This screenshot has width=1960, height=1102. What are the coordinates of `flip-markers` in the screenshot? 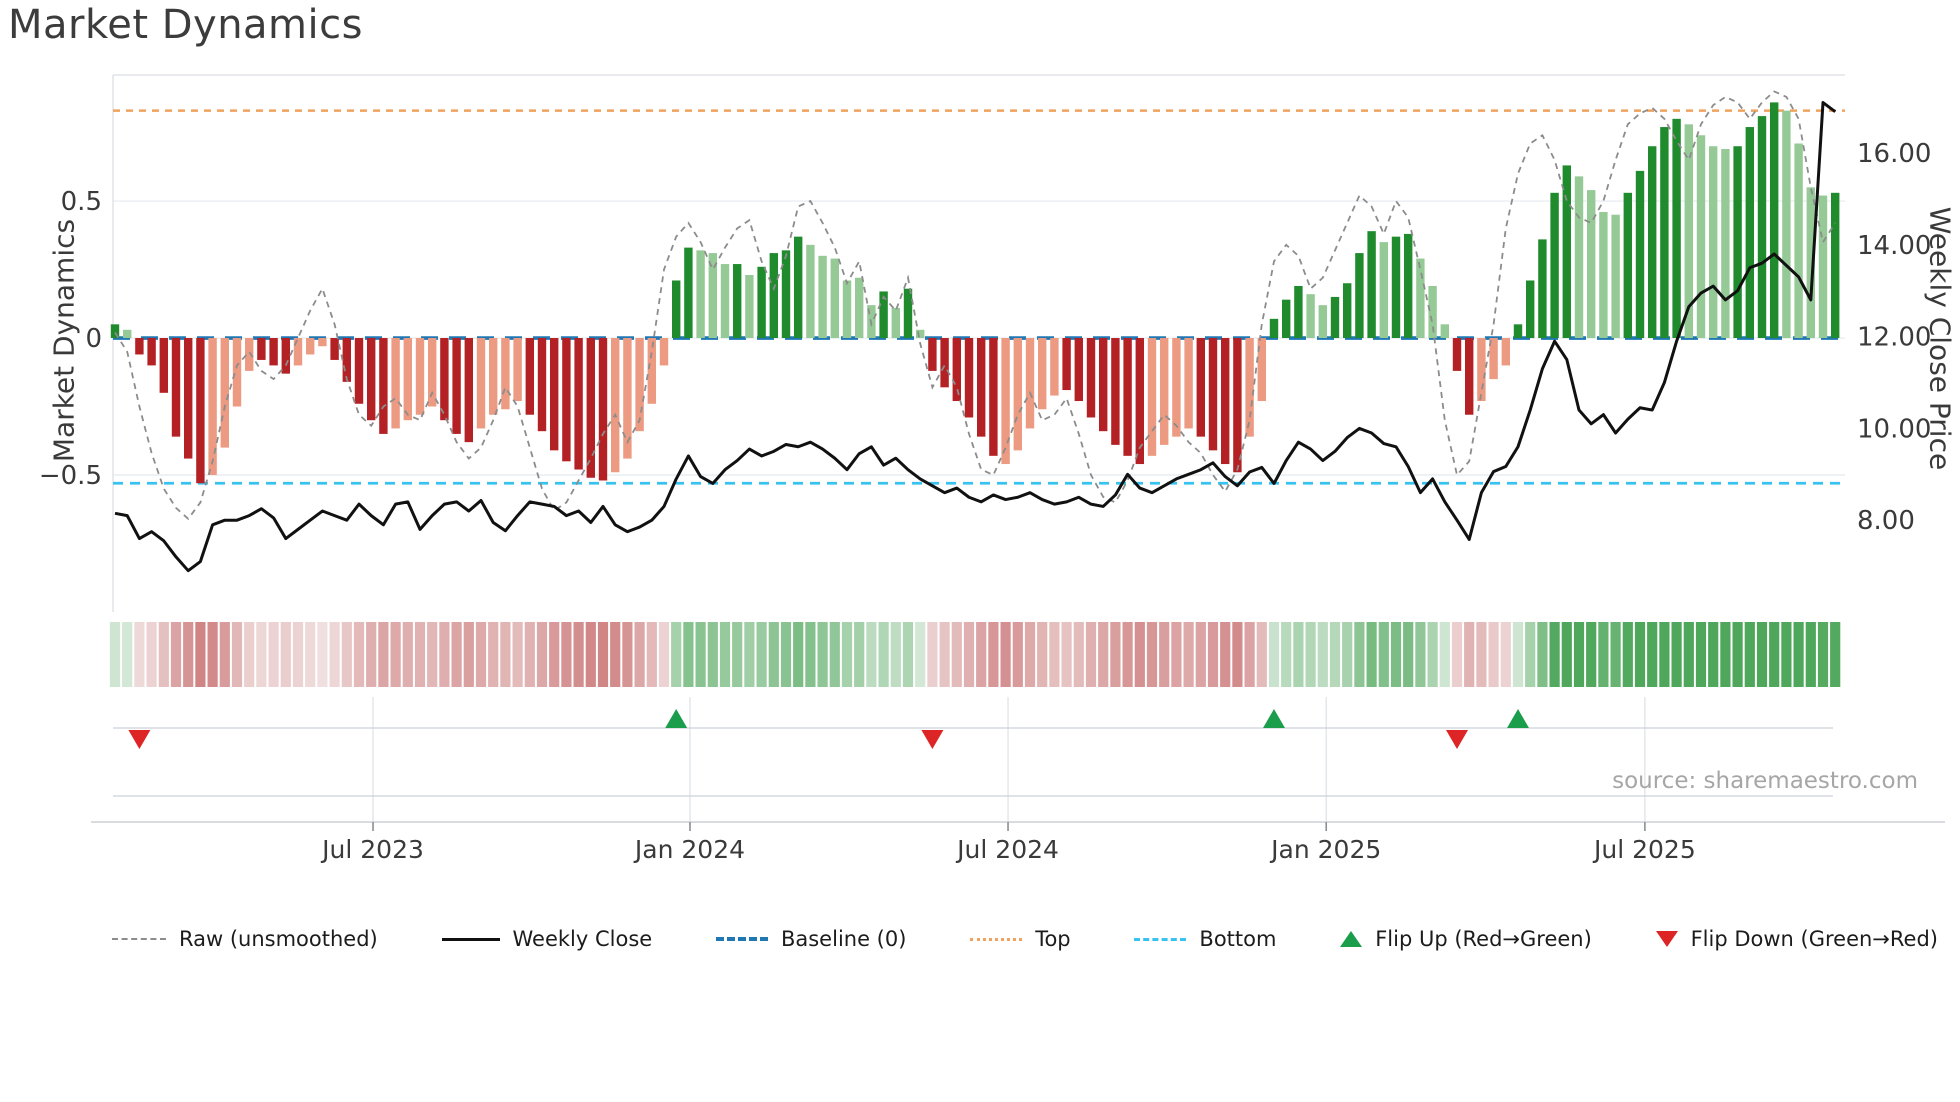 It's located at (828, 729).